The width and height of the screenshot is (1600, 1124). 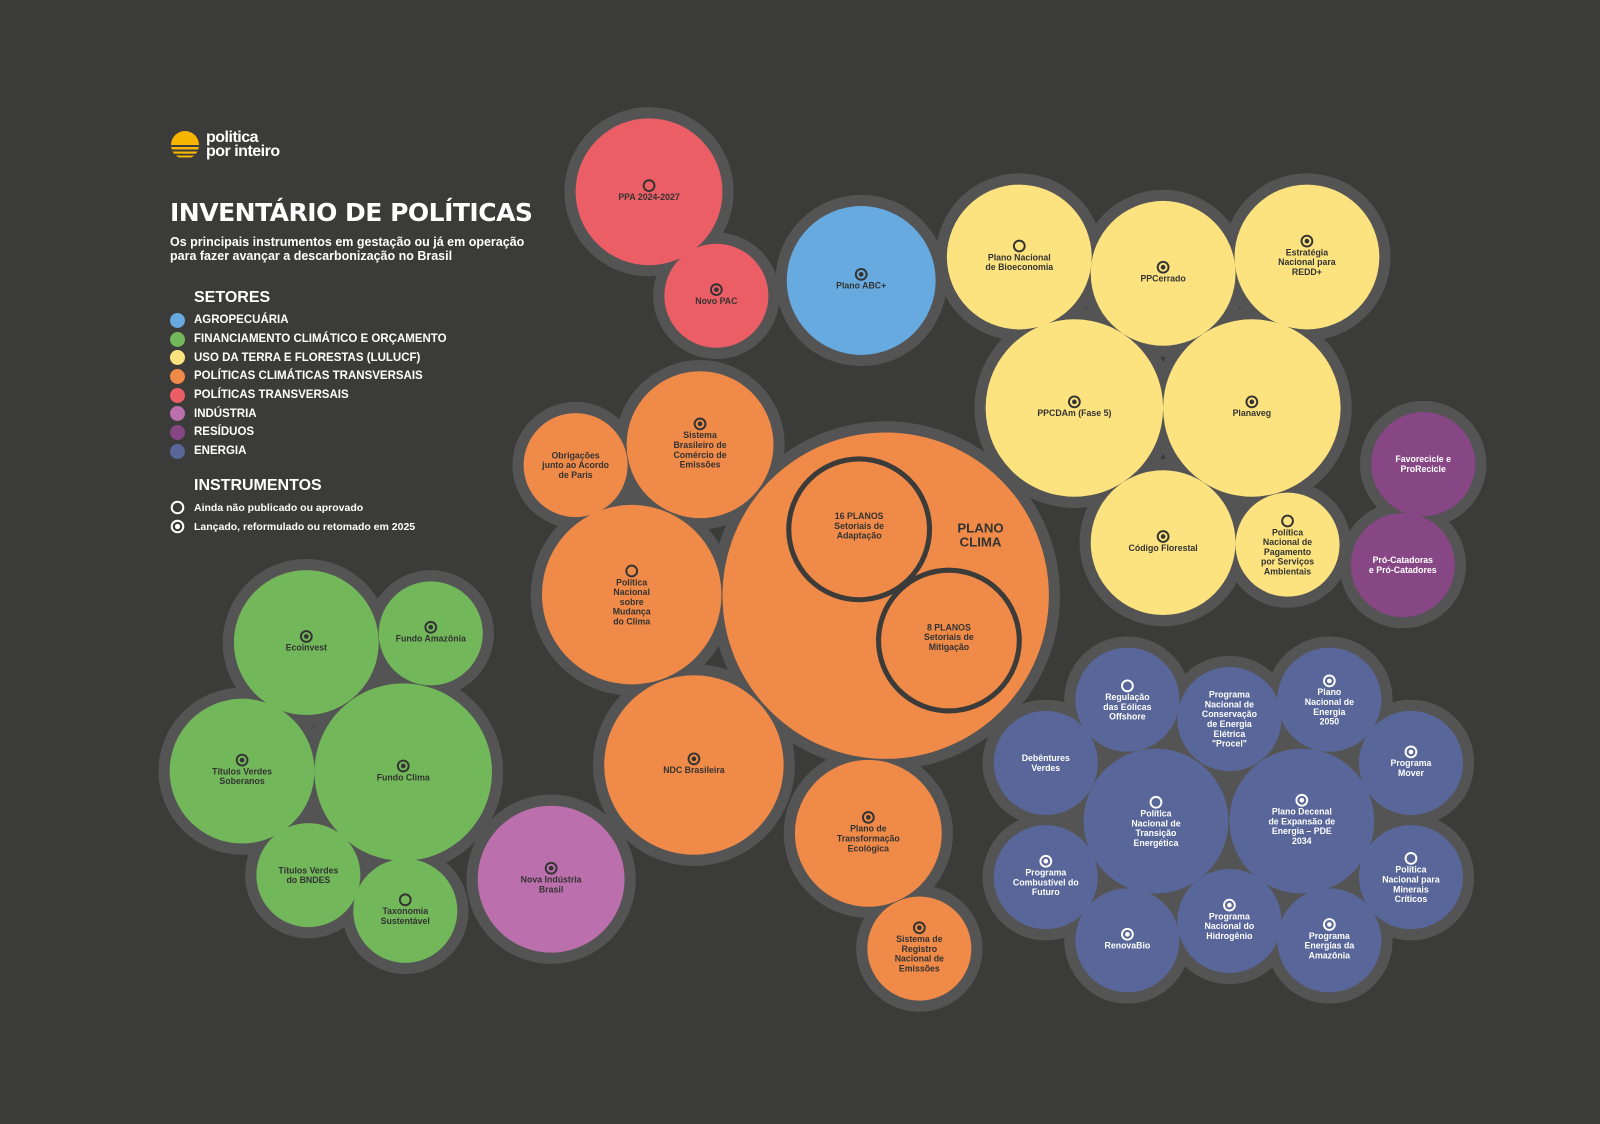 I want to click on legend-item-fin: FINANCIAMENTO CLIMÁTICO E ORÇAMENTO, so click(x=370, y=339).